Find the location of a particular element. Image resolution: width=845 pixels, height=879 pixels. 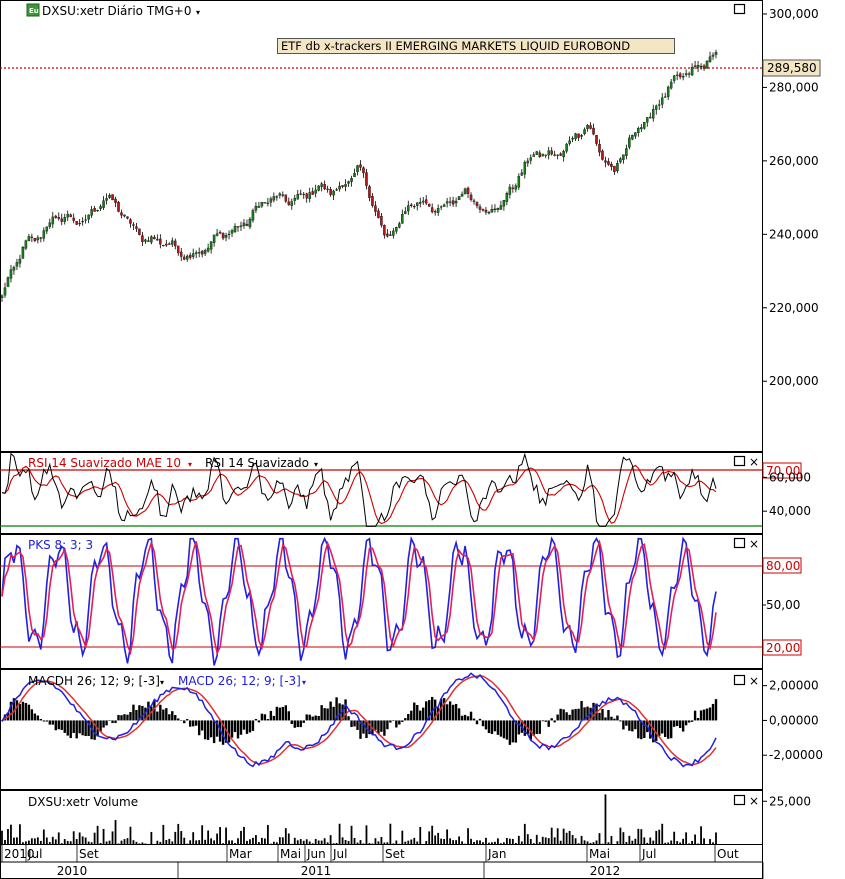

macd-label-a-dropdown-icon: ▾ is located at coordinates (162, 682).